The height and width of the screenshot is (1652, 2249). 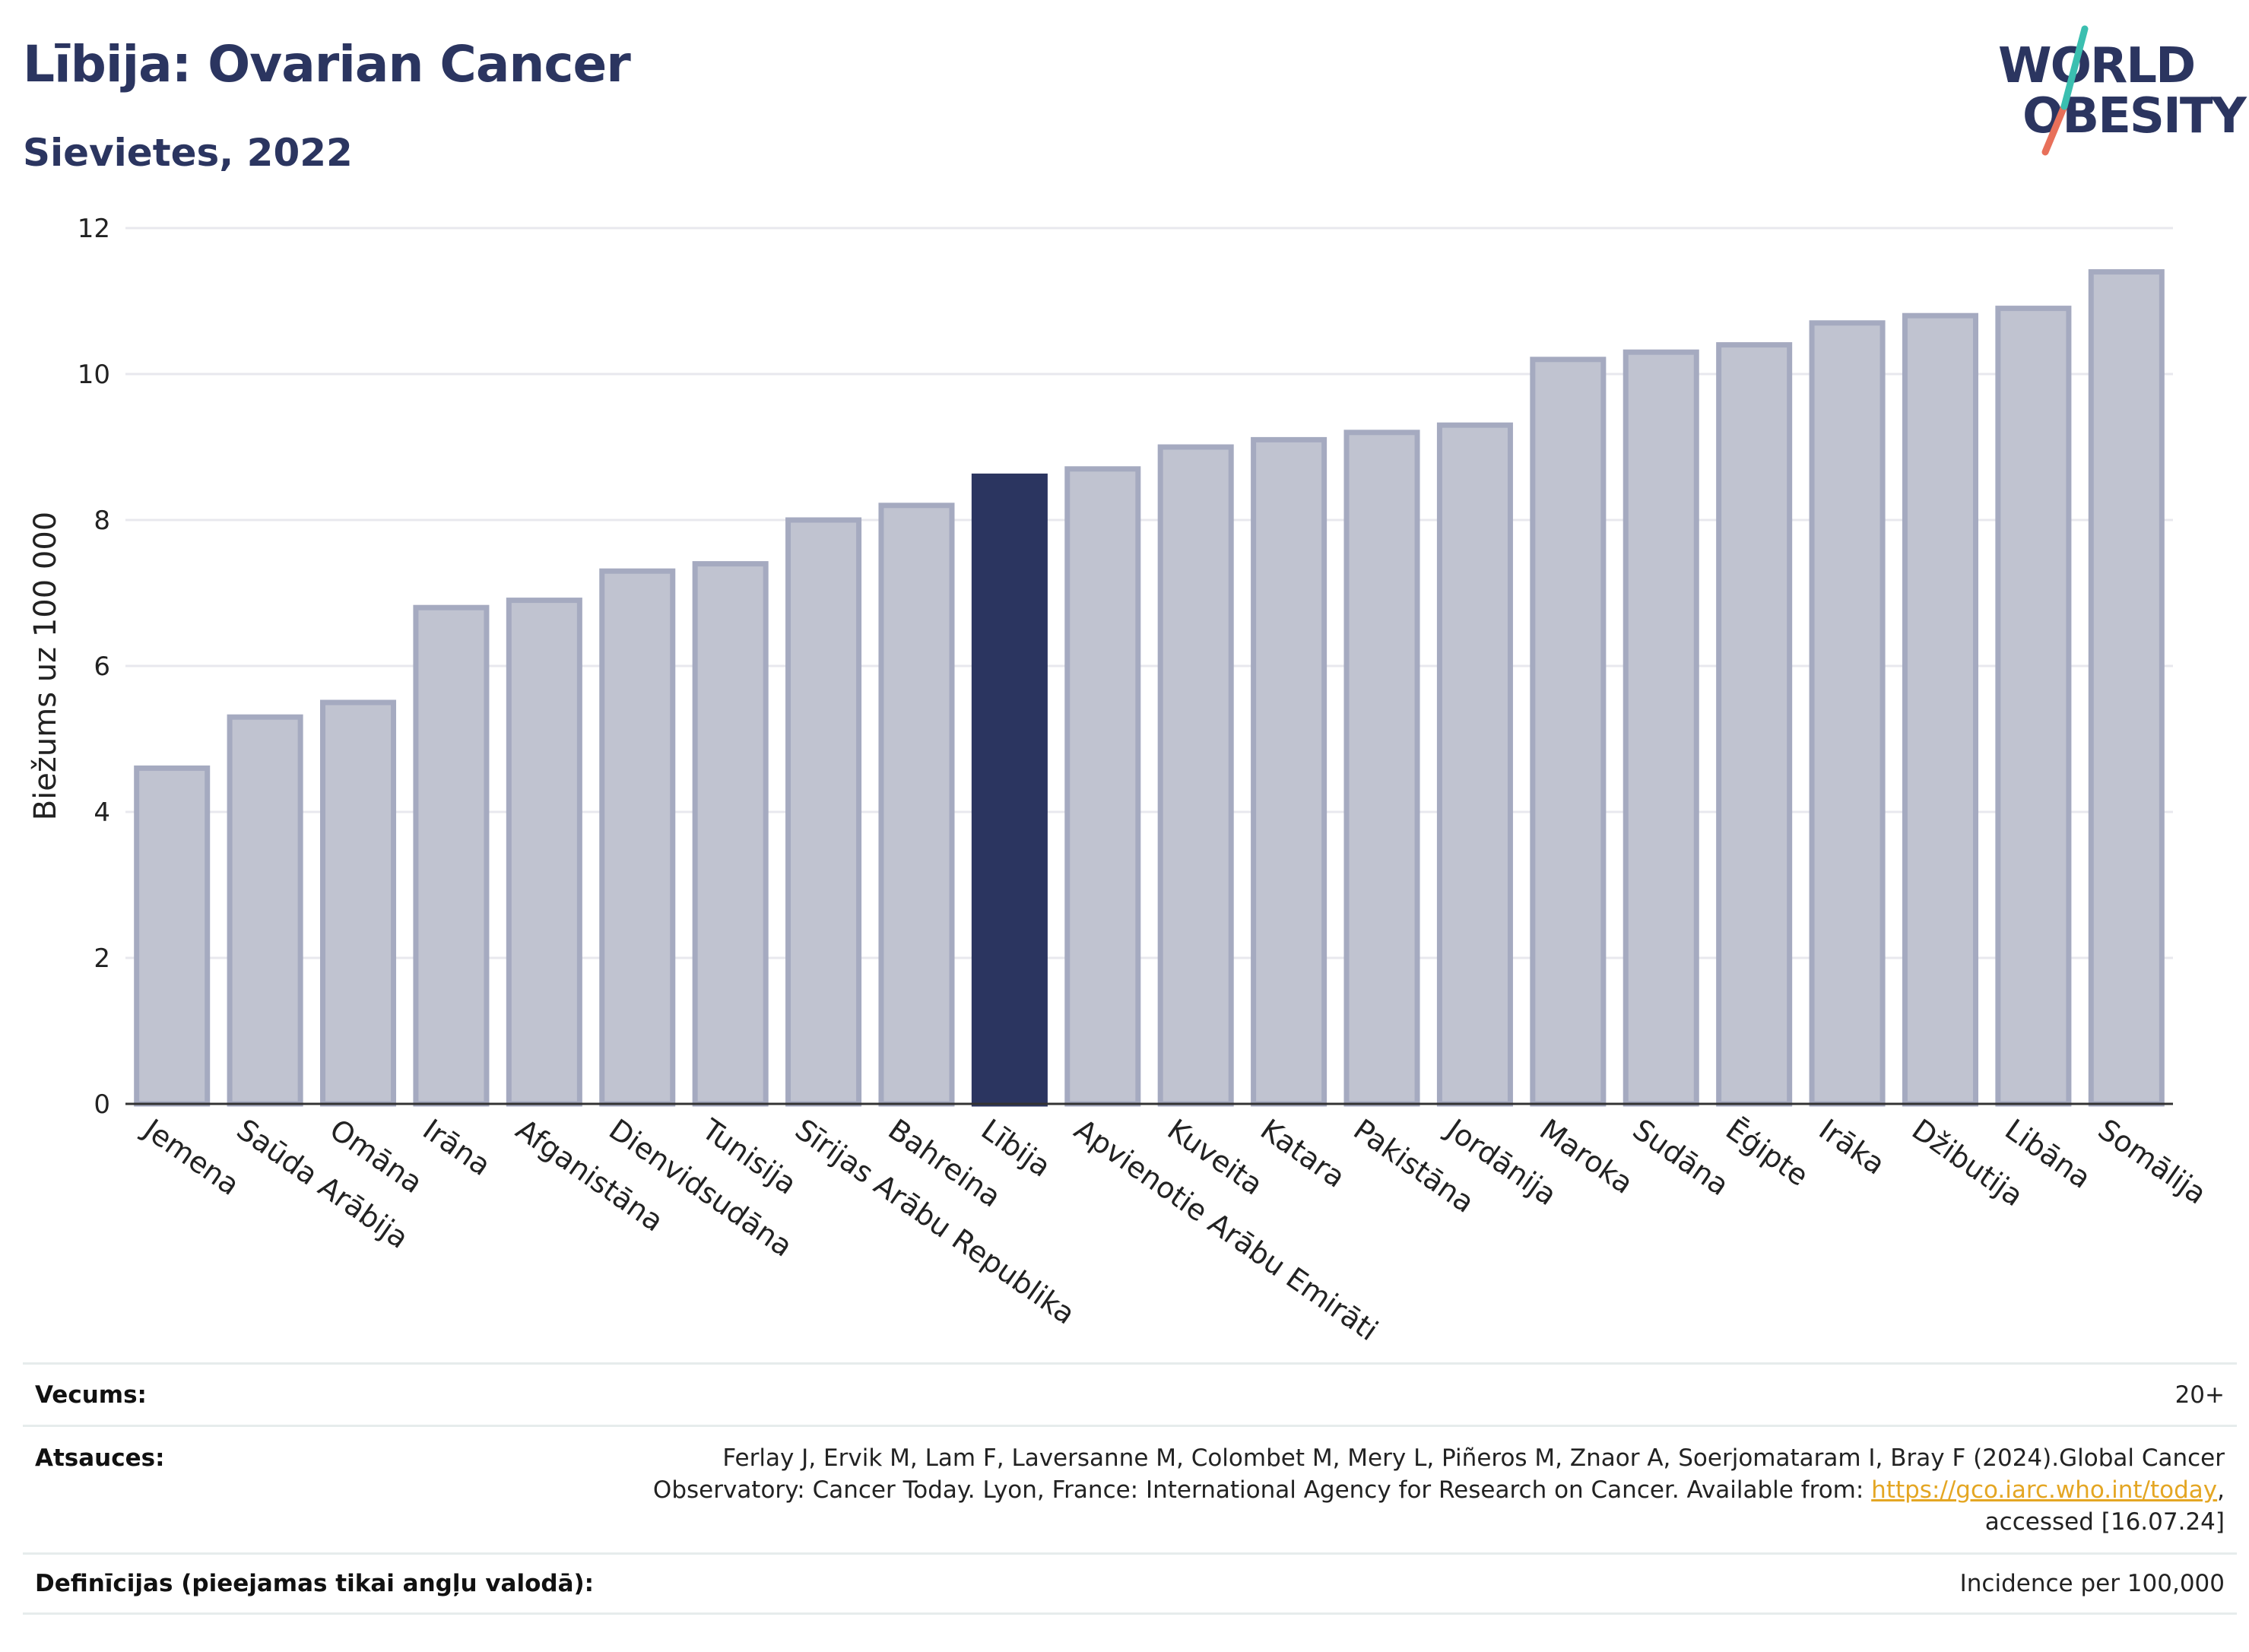 What do you see at coordinates (102, 958) in the screenshot?
I see `y-tick-label: 2` at bounding box center [102, 958].